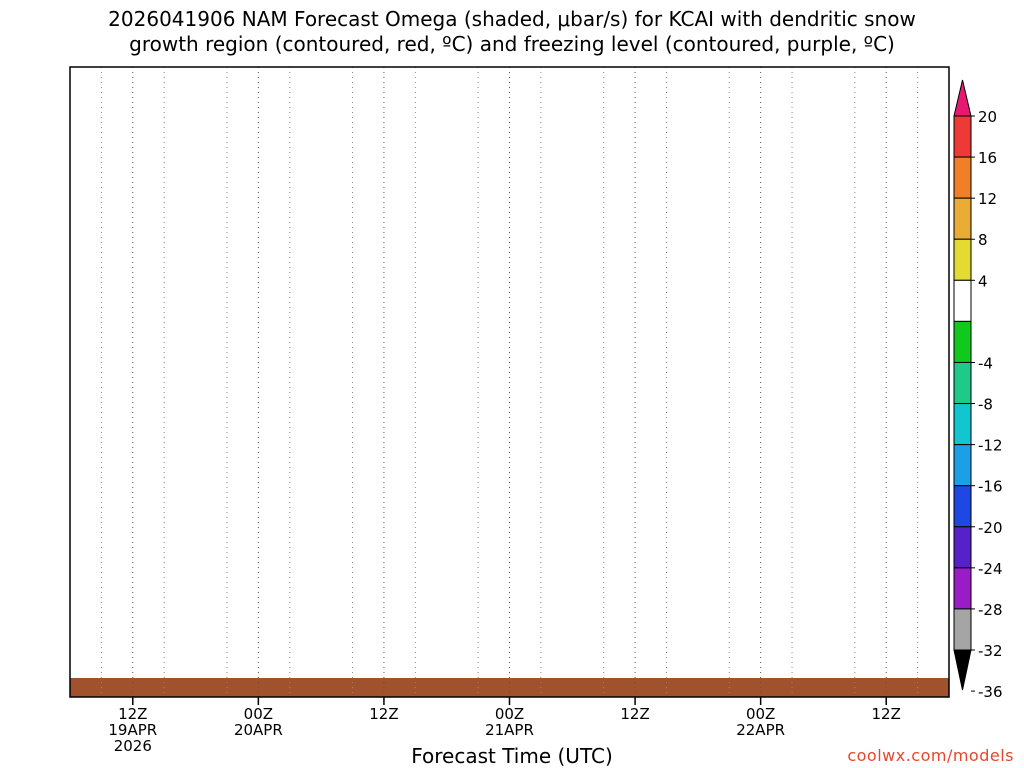 The height and width of the screenshot is (768, 1024). What do you see at coordinates (990, 446) in the screenshot?
I see `colorbar-label-7: -12` at bounding box center [990, 446].